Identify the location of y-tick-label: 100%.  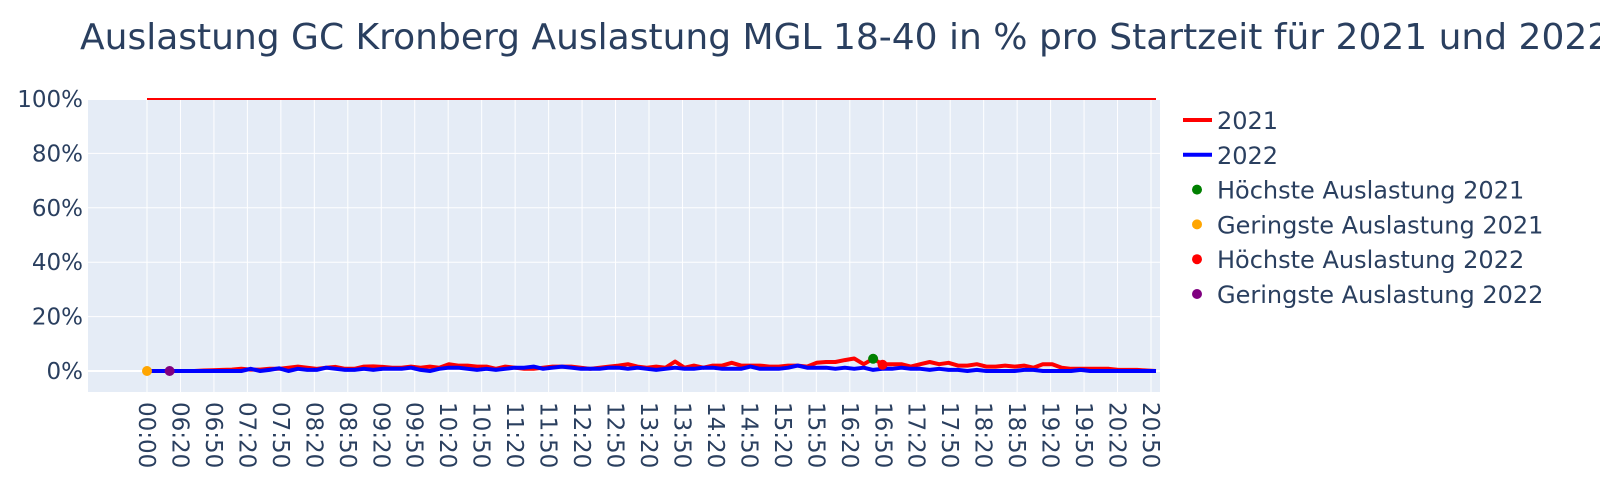
(50, 100).